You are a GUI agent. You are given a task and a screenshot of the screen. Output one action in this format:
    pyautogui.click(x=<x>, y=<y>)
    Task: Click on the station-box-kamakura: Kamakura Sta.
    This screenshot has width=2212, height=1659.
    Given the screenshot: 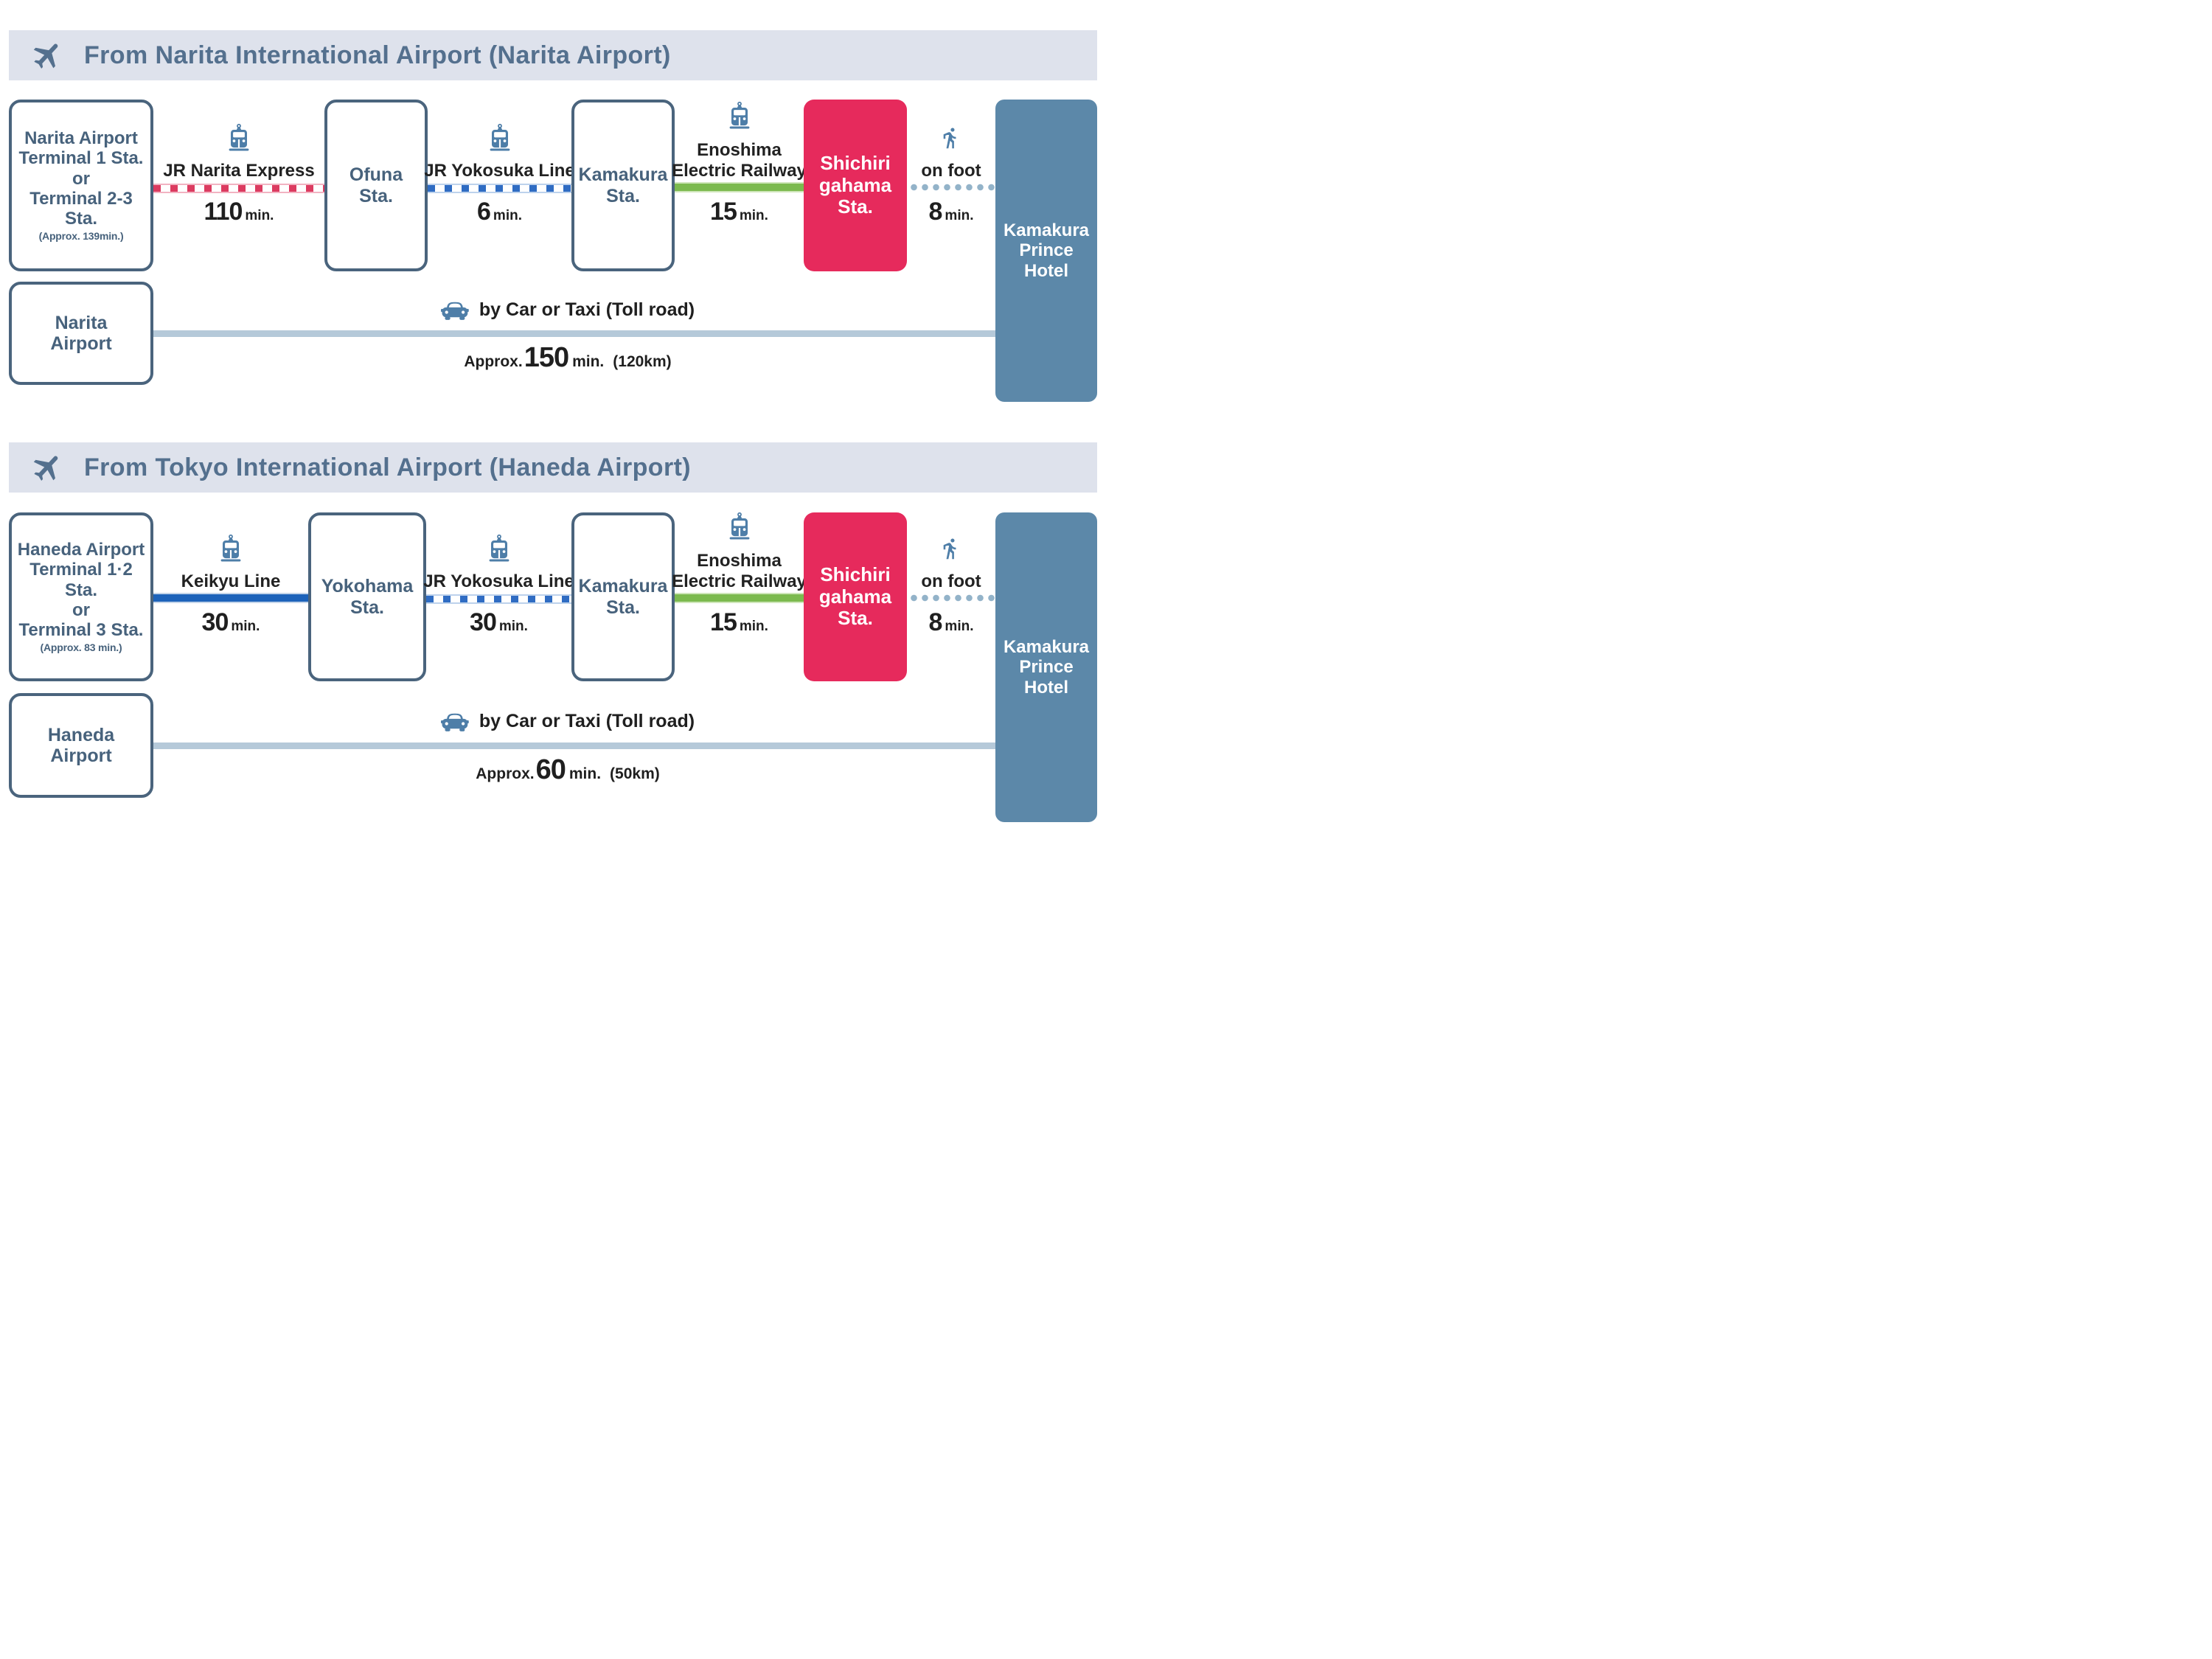 What is the action you would take?
    pyautogui.click(x=623, y=596)
    